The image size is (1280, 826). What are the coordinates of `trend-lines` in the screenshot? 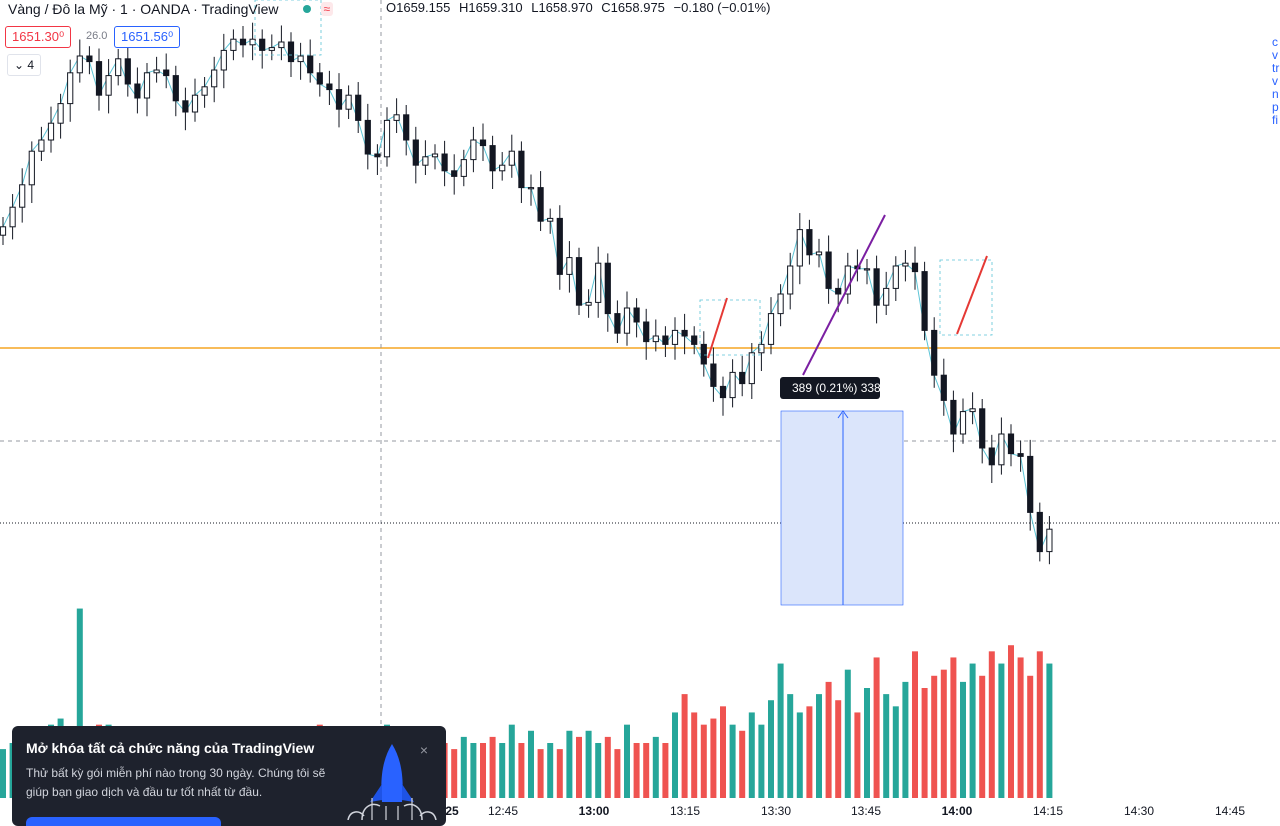 It's located at (847, 295).